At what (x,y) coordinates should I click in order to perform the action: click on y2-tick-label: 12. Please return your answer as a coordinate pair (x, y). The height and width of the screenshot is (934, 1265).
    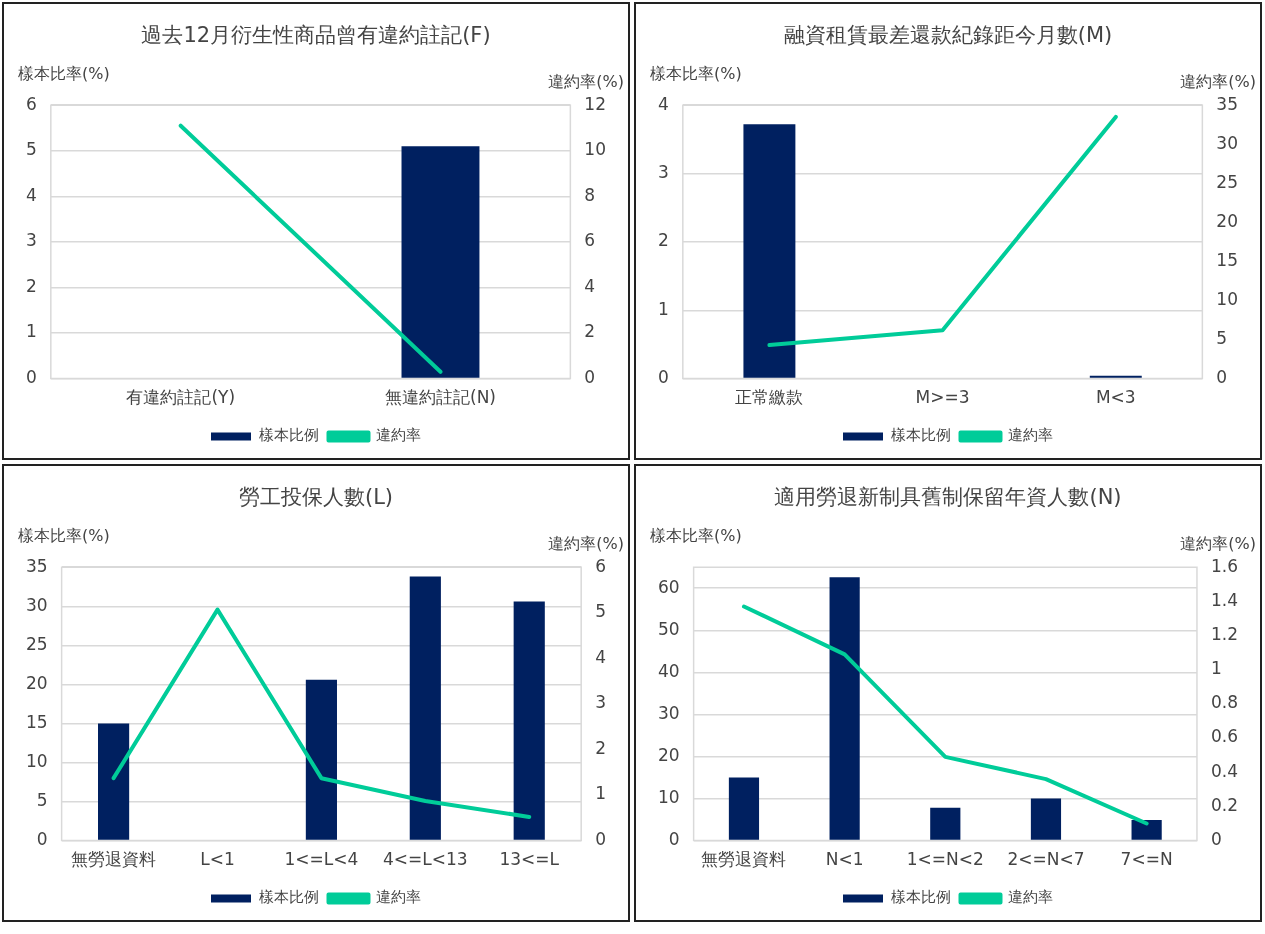
    Looking at the image, I should click on (595, 103).